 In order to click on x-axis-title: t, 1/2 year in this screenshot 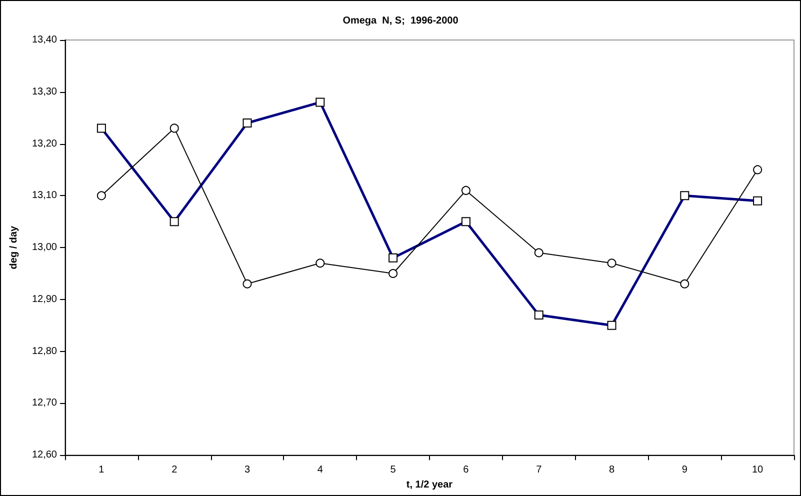, I will do `click(429, 485)`.